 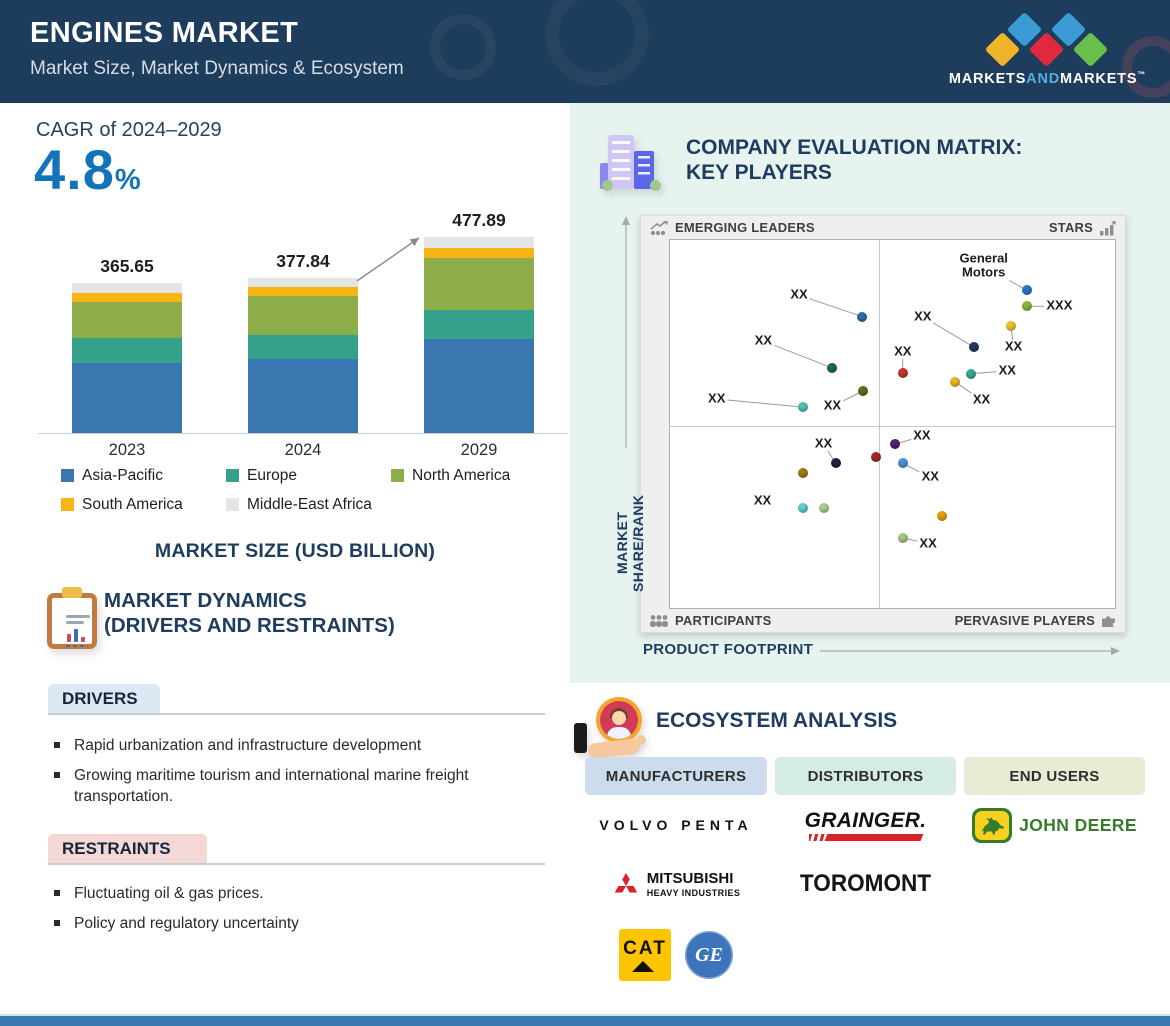 What do you see at coordinates (645, 955) in the screenshot?
I see `logo-cat: CAT` at bounding box center [645, 955].